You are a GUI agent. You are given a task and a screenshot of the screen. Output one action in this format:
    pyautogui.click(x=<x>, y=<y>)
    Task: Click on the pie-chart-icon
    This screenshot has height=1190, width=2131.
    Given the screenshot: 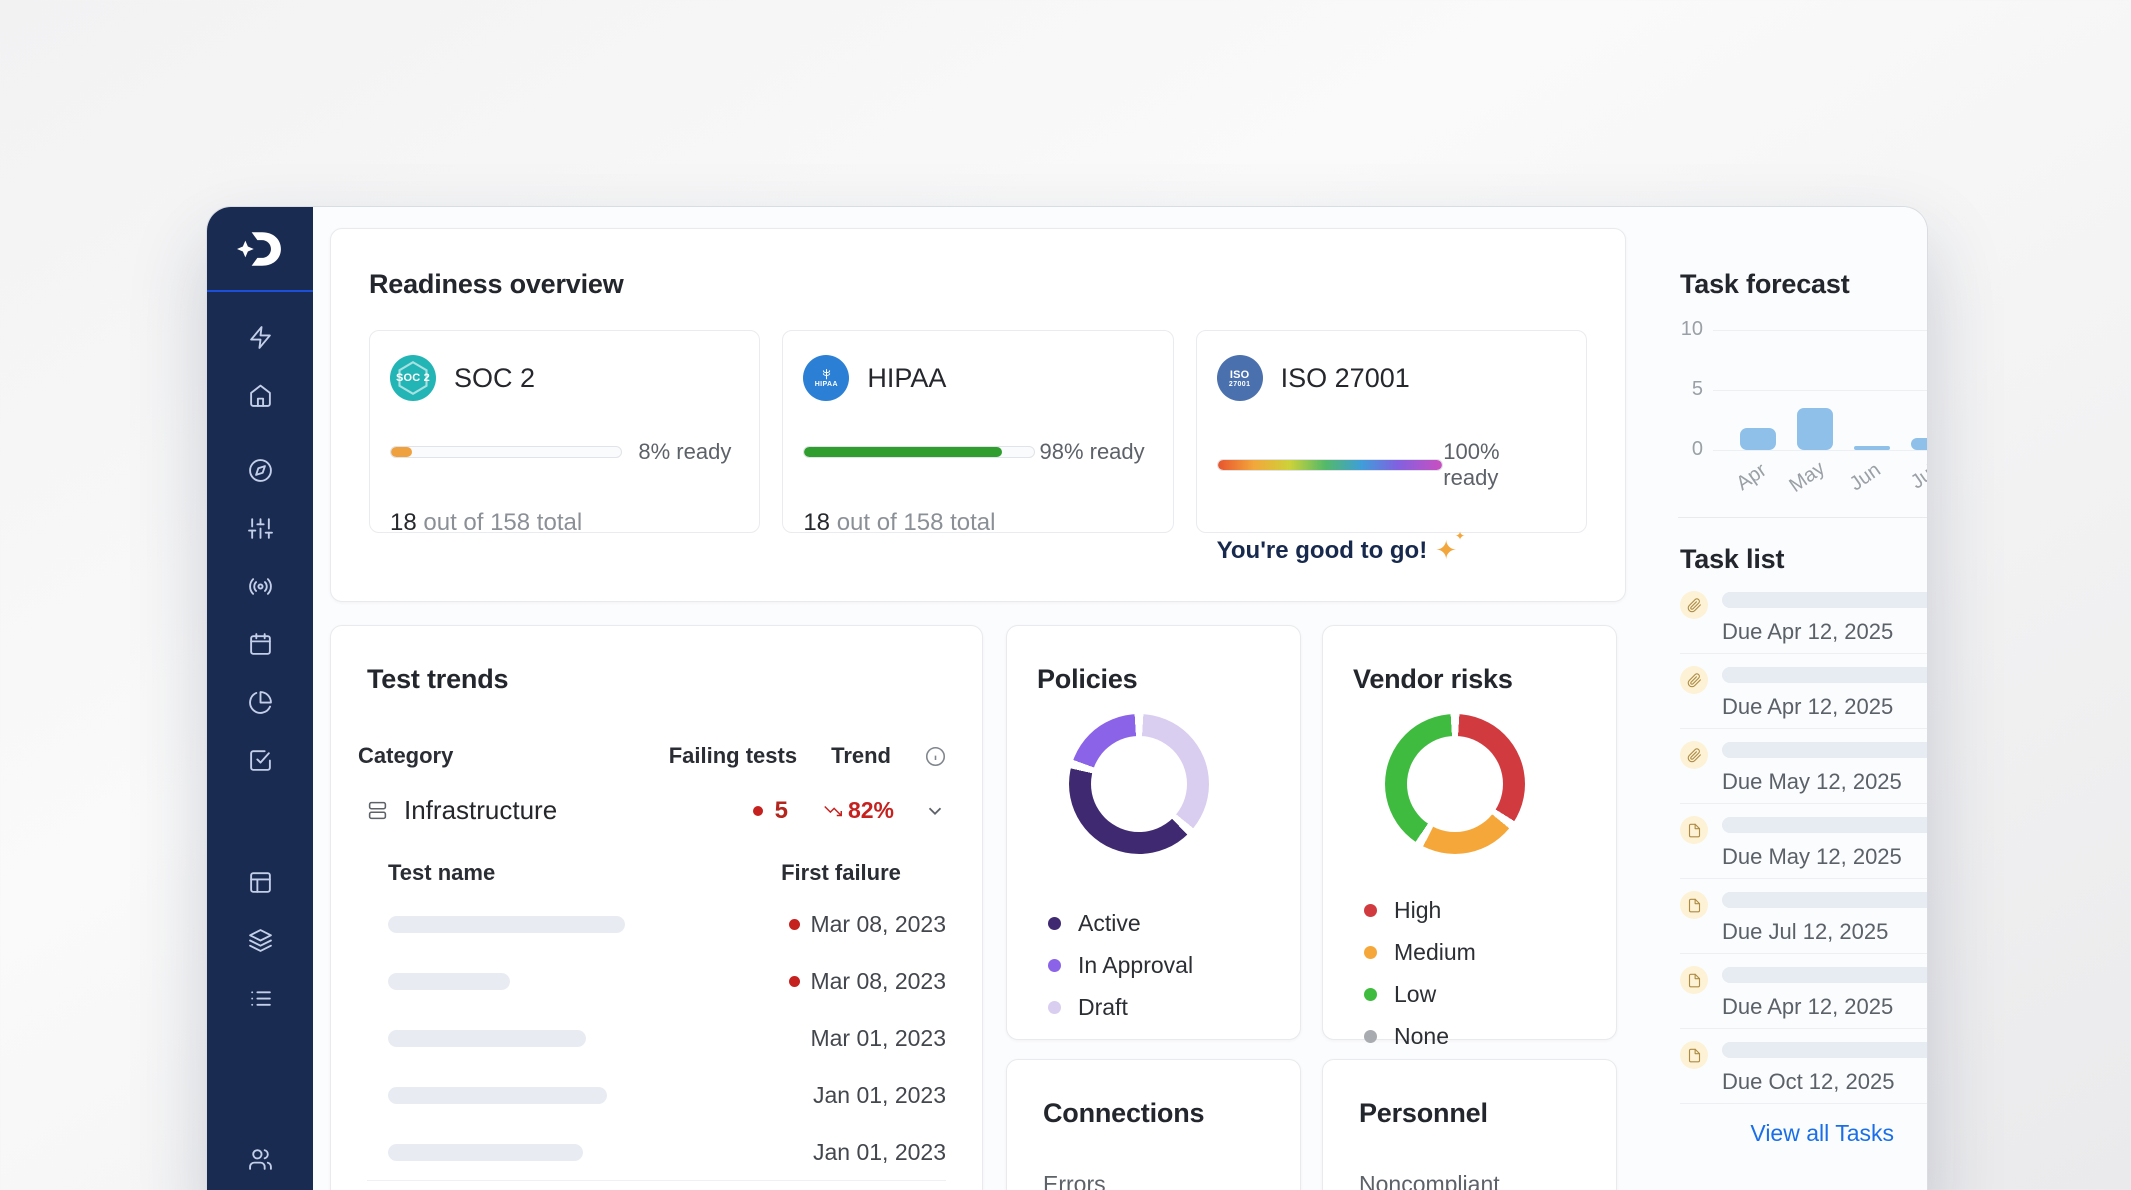 What is the action you would take?
    pyautogui.click(x=260, y=702)
    